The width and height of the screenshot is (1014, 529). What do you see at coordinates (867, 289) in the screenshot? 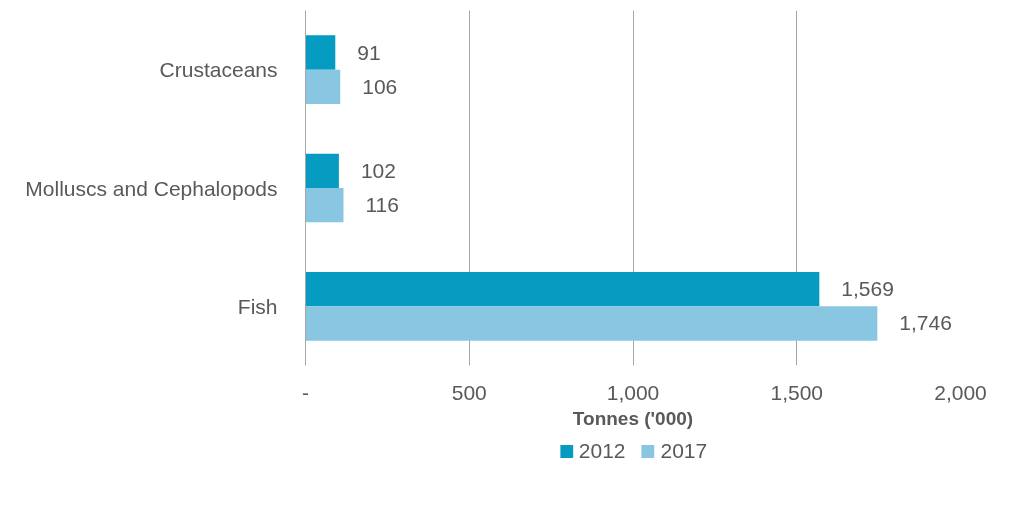
I see `data-label: 1,569` at bounding box center [867, 289].